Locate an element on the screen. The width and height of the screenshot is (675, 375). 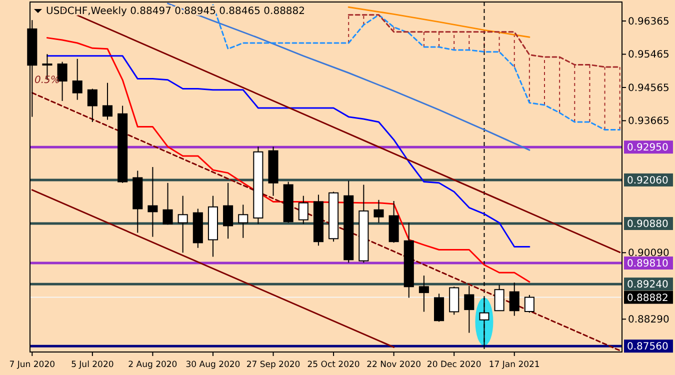
ref-line-label: 0.89240 is located at coordinates (647, 285).